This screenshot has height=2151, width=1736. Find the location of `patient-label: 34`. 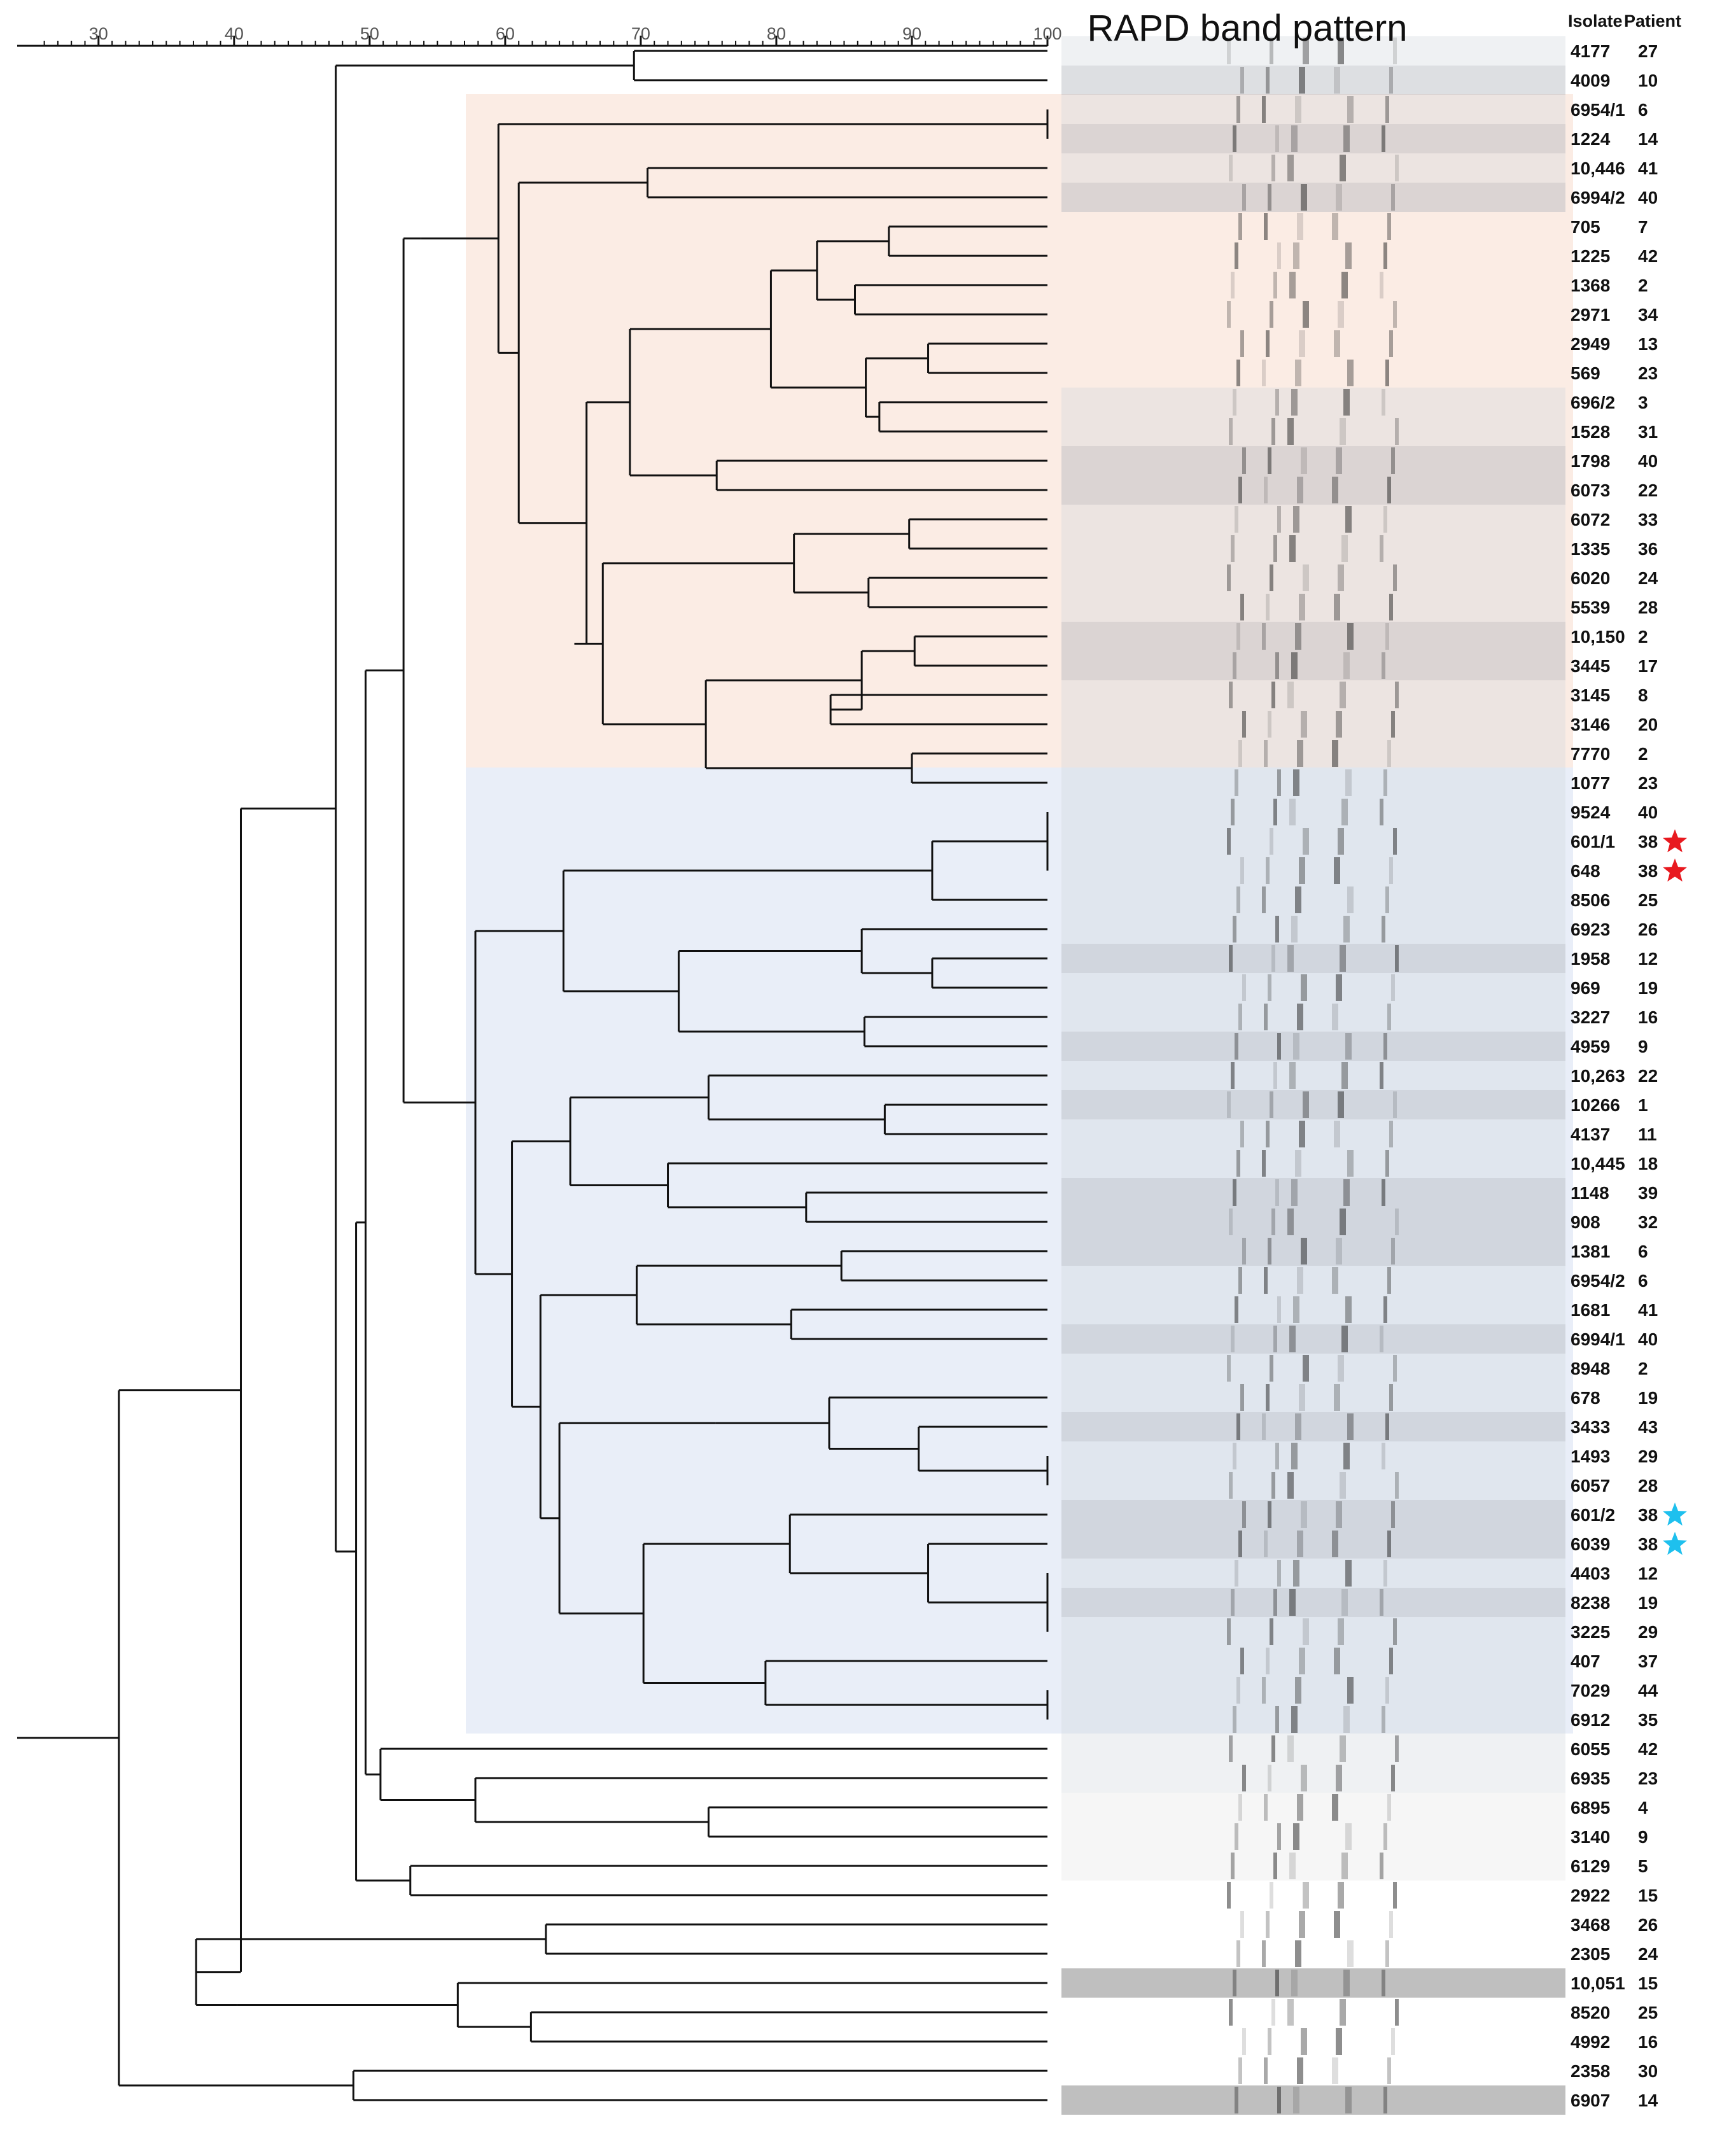

patient-label: 34 is located at coordinates (1648, 315).